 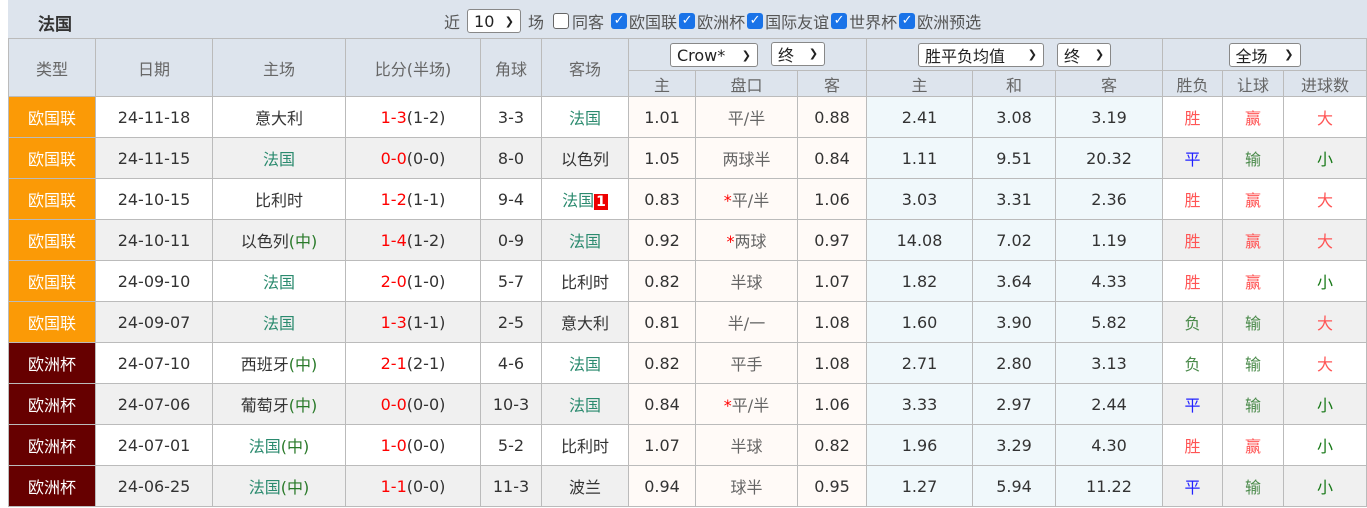 I want to click on handicap-line: 平/半, so click(x=746, y=117).